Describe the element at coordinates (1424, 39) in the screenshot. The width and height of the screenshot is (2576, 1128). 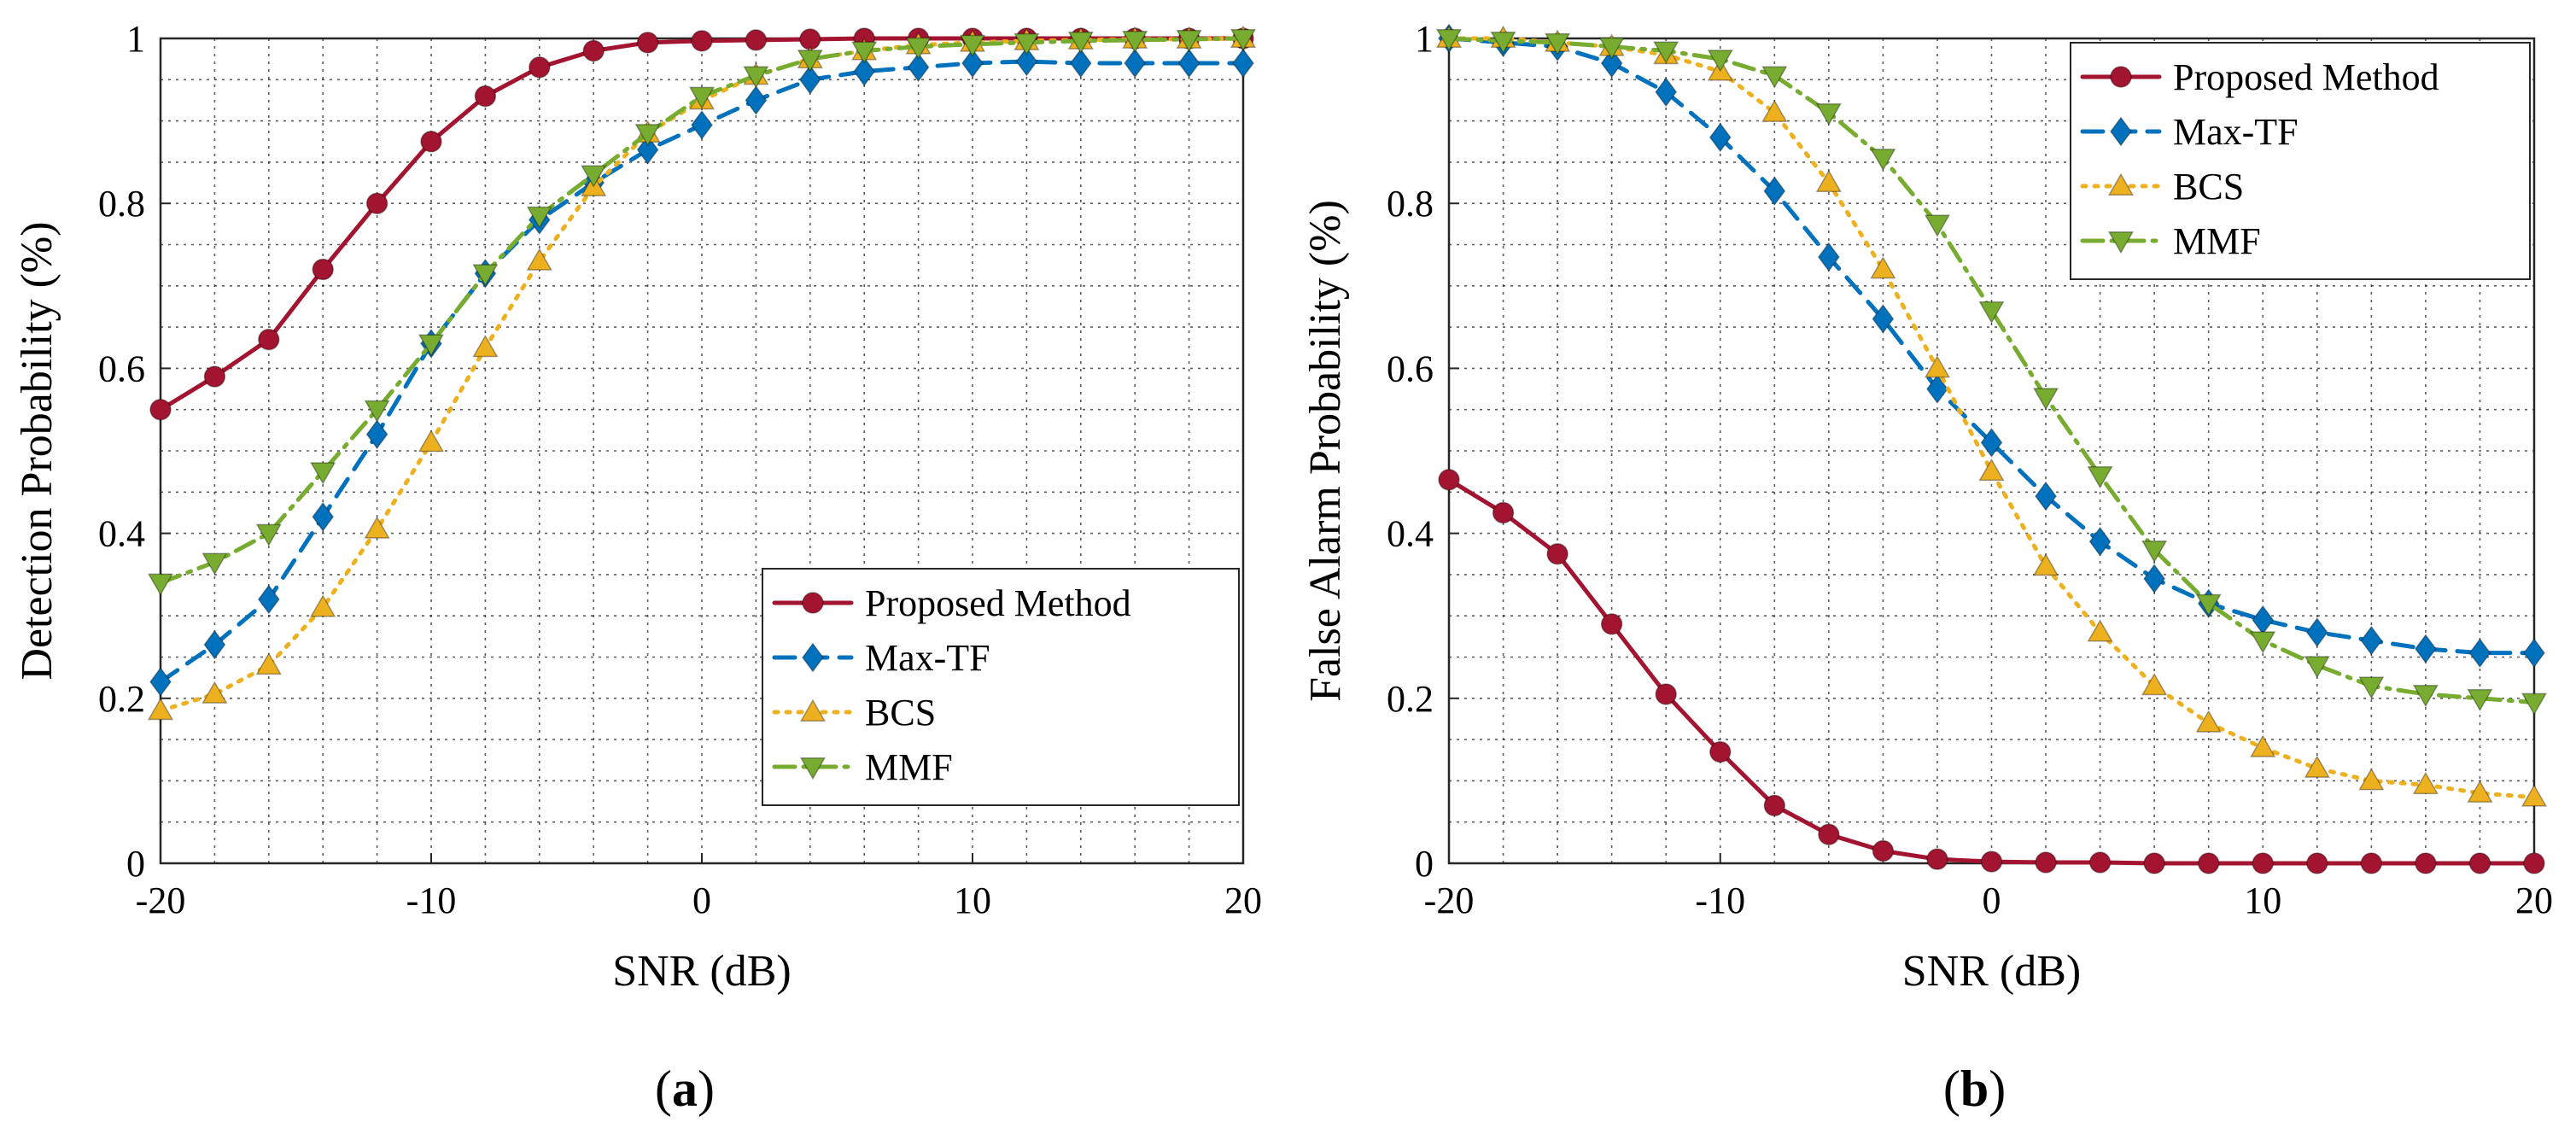
I see `y-tick-label: 1` at that location.